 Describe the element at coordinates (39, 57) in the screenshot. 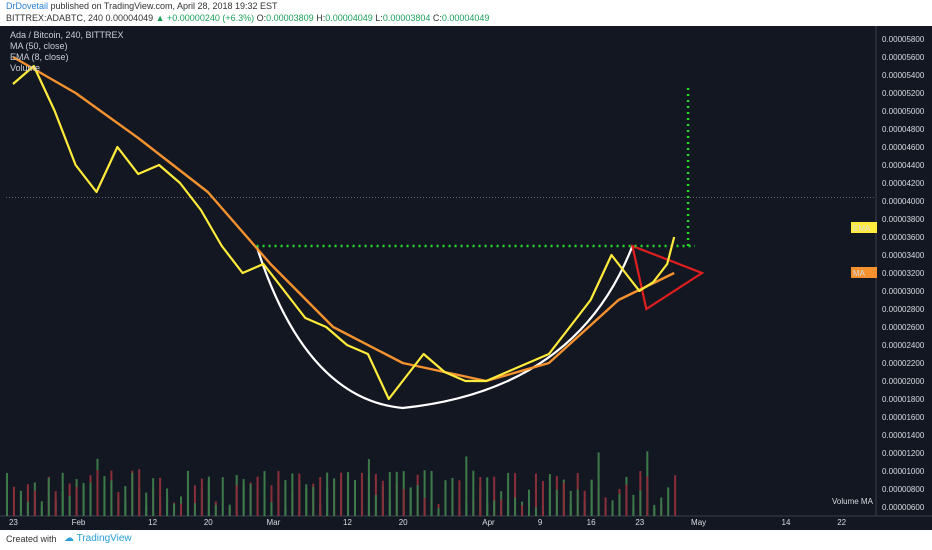

I see `legend-ema: EMA (8, close)` at that location.